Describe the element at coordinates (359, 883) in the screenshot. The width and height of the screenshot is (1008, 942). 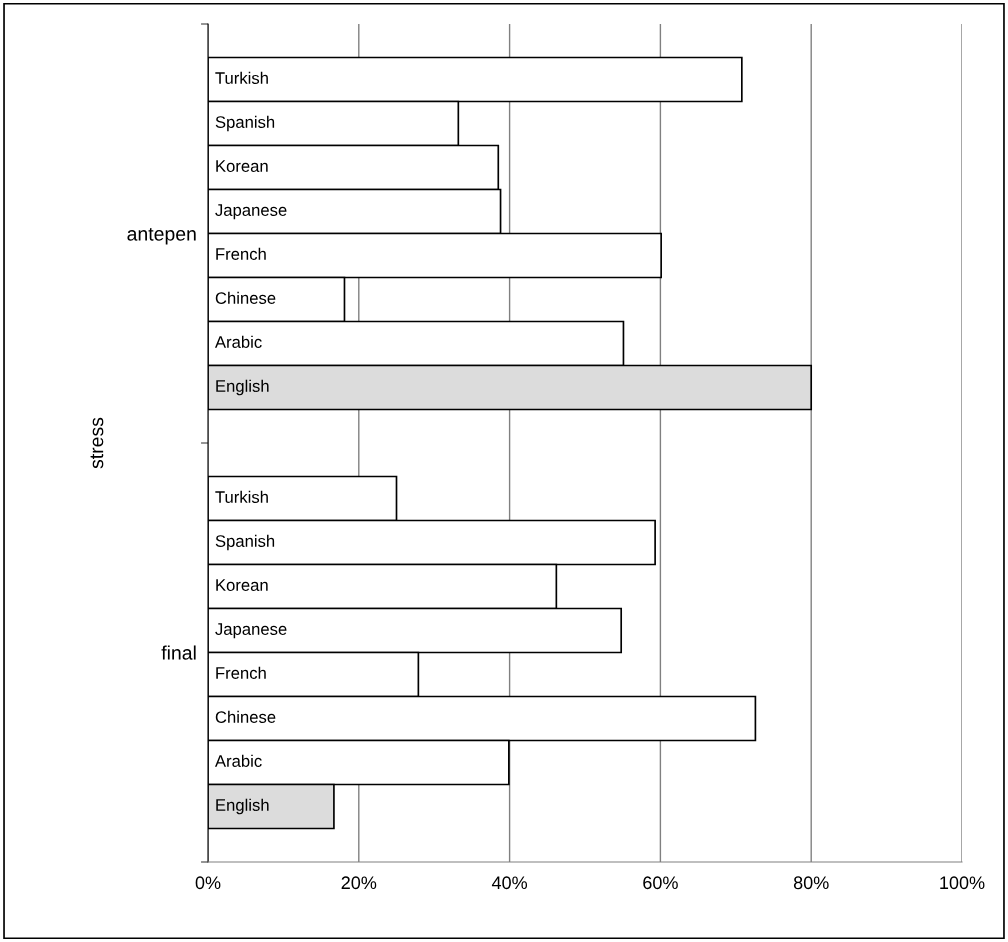
I see `x-tick-label: 20%` at that location.